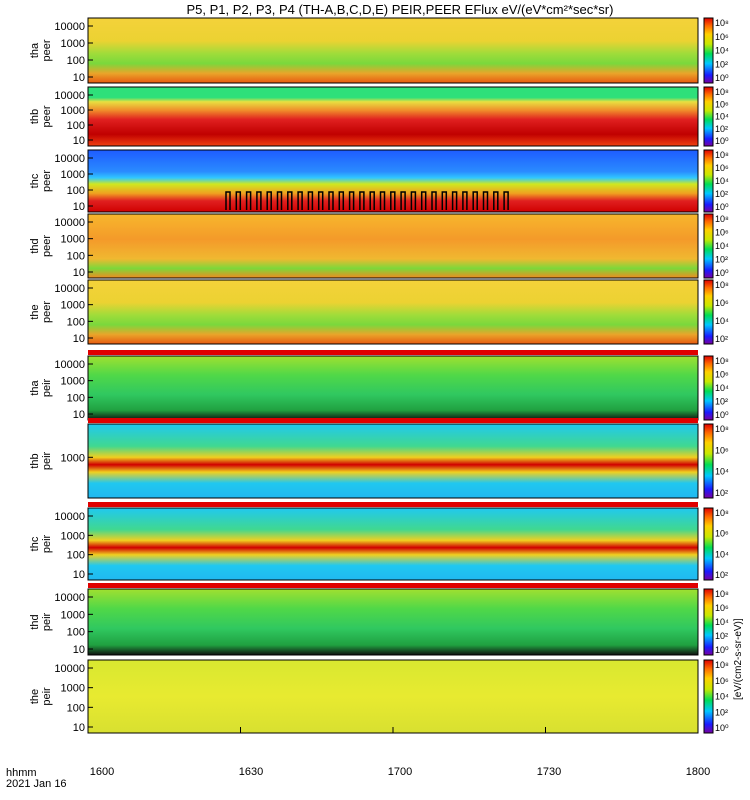 The width and height of the screenshot is (750, 800). Describe the element at coordinates (393, 116) in the screenshot. I see `spectrogram-thb-peer` at that location.